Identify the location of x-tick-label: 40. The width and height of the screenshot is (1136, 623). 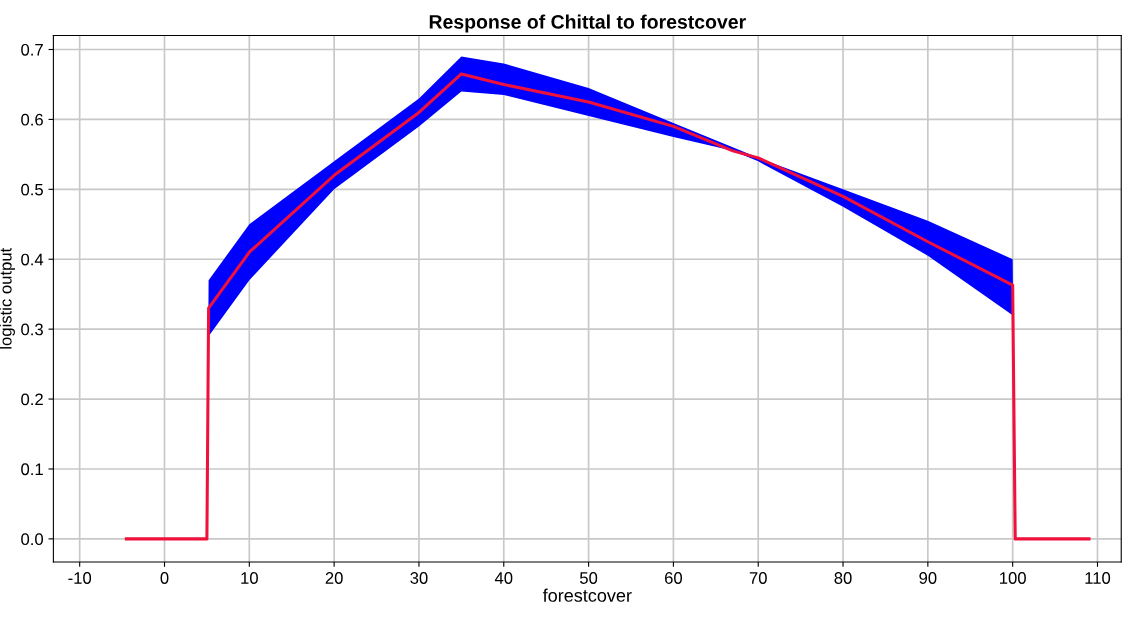
(503, 578).